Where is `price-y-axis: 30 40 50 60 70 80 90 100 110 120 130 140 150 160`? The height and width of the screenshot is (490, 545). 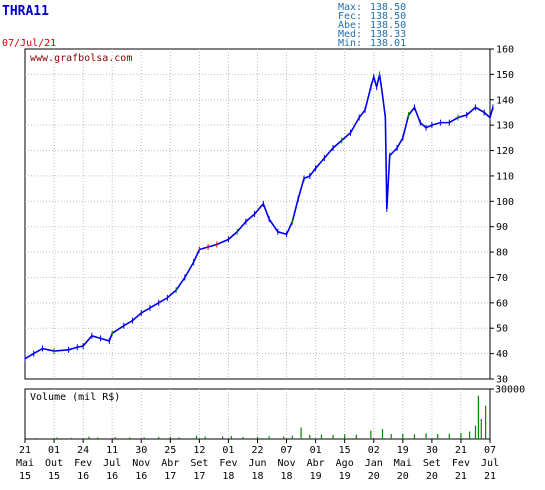 price-y-axis: 30 40 50 60 70 80 90 100 110 120 130 140 150 160 is located at coordinates (502, 215).